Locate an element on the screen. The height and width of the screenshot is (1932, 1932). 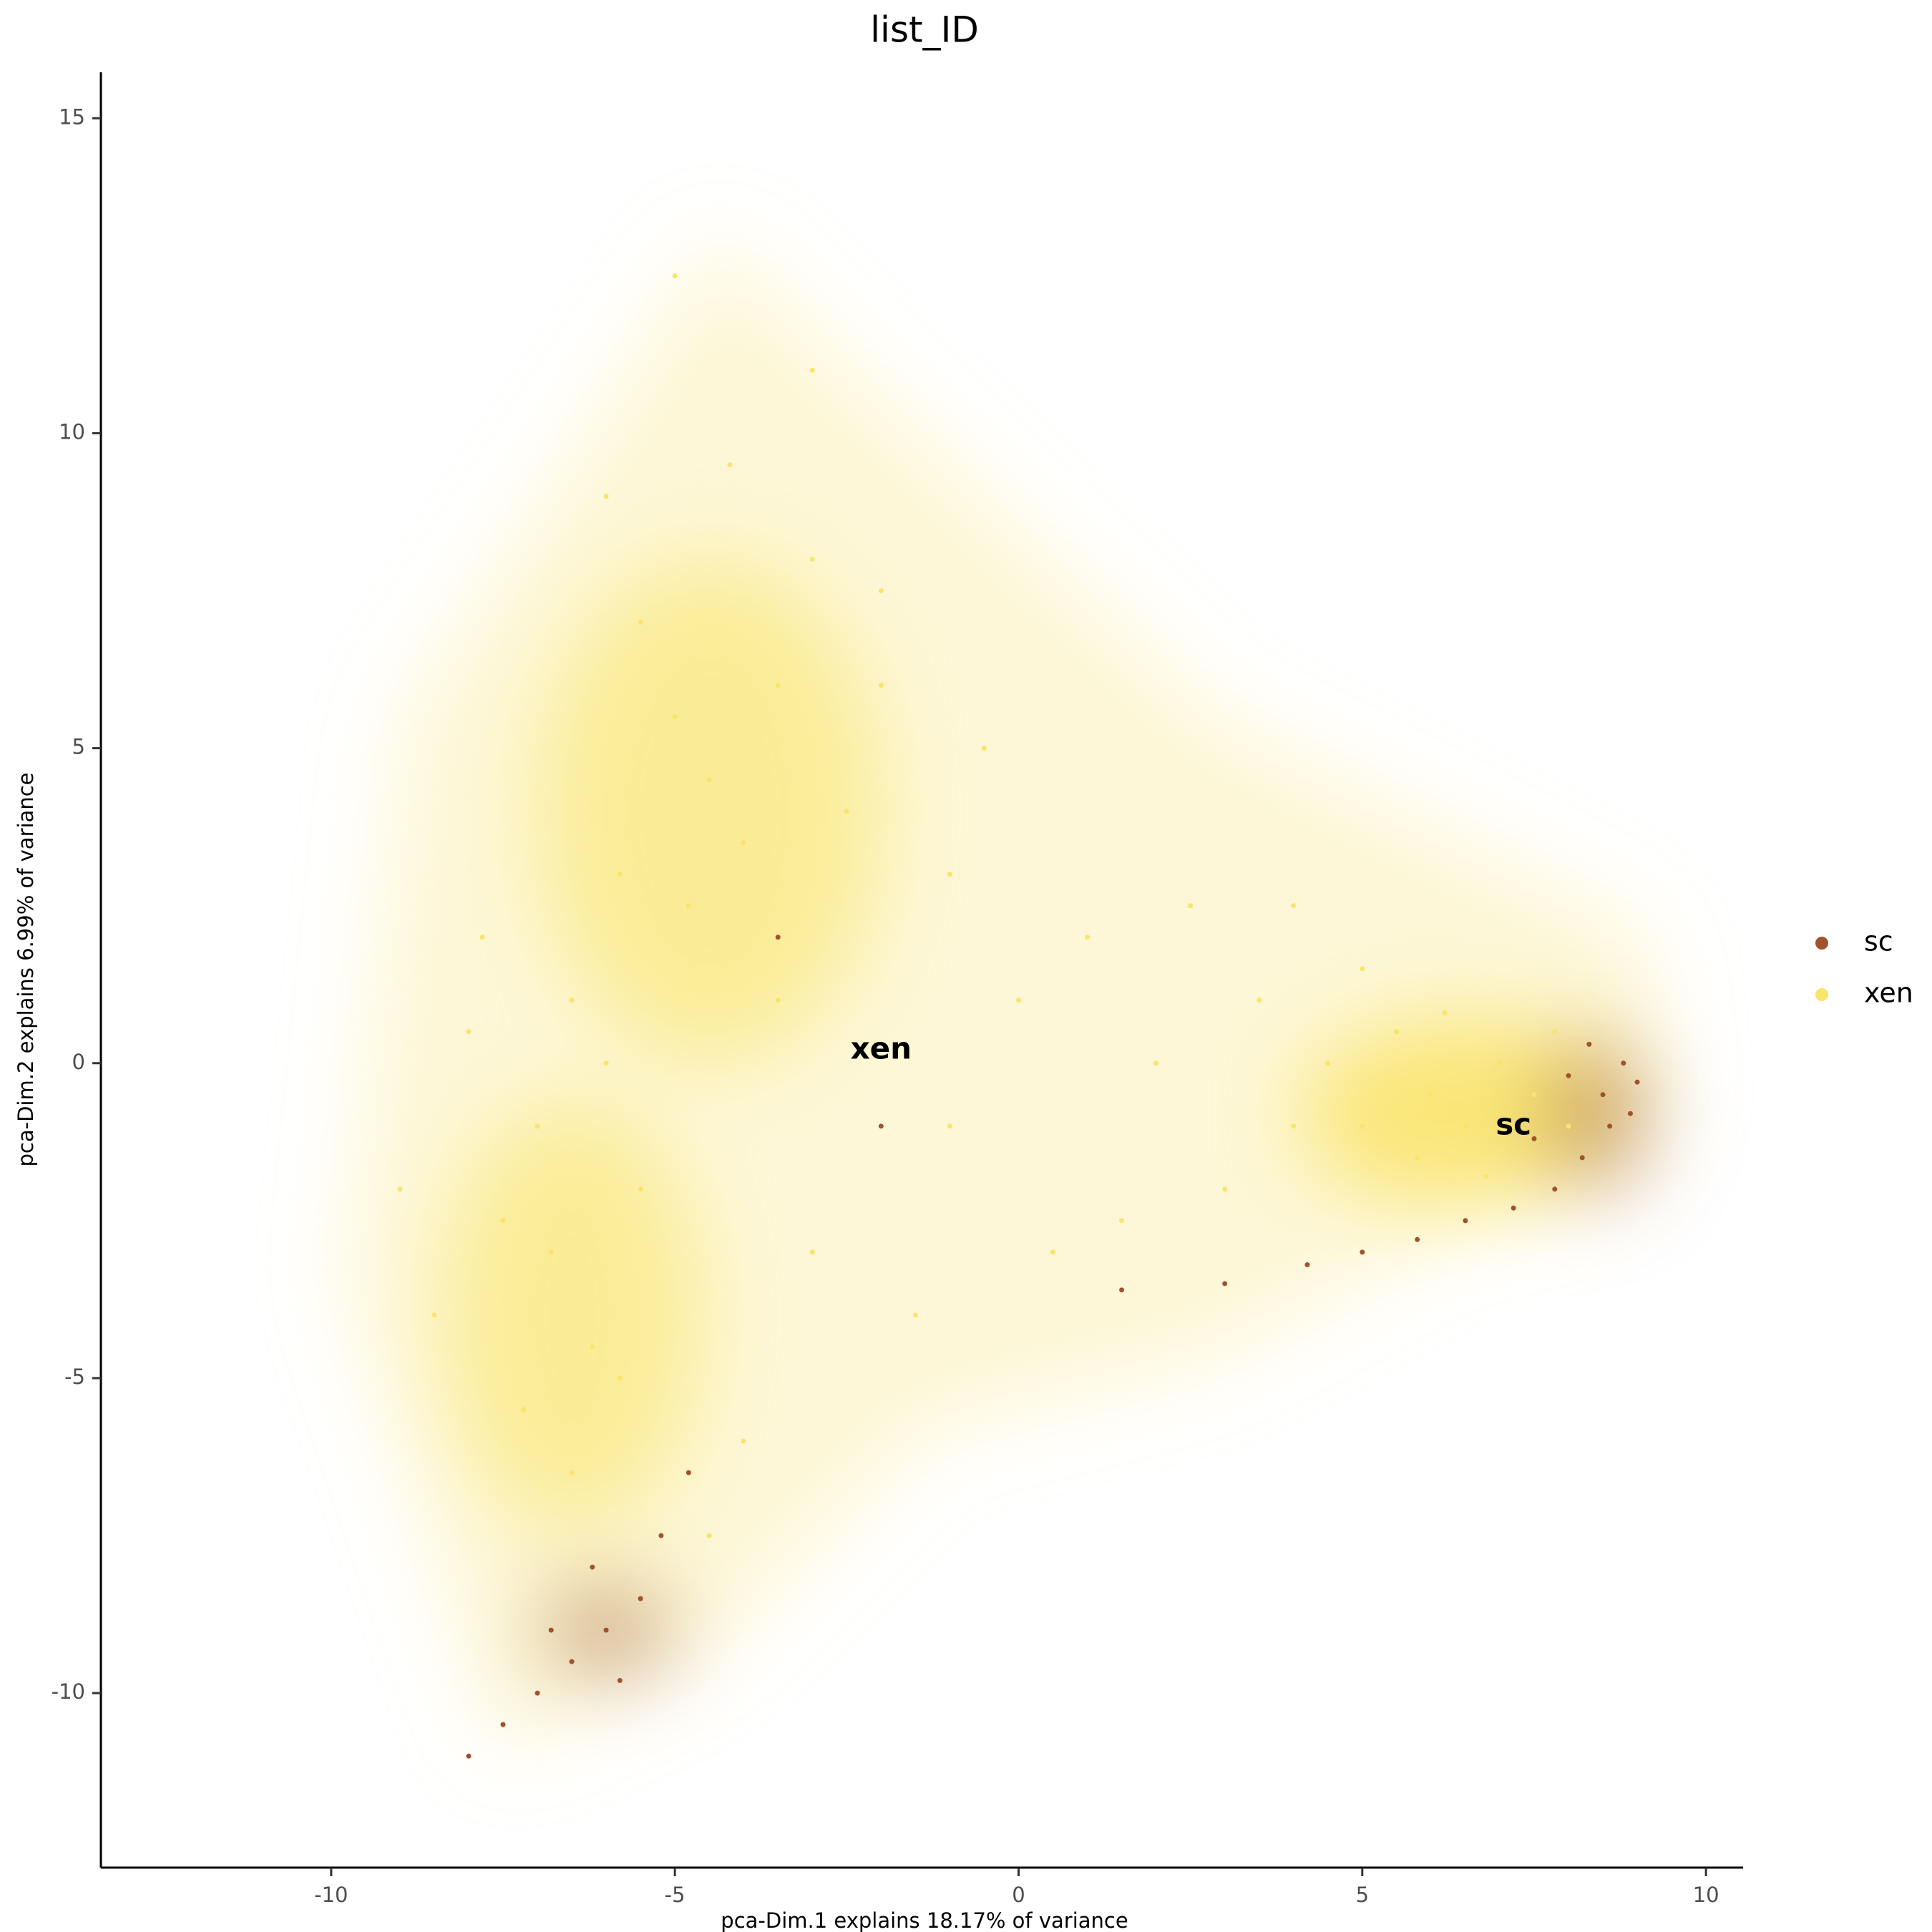
y-tick-label: 10 is located at coordinates (72, 431).